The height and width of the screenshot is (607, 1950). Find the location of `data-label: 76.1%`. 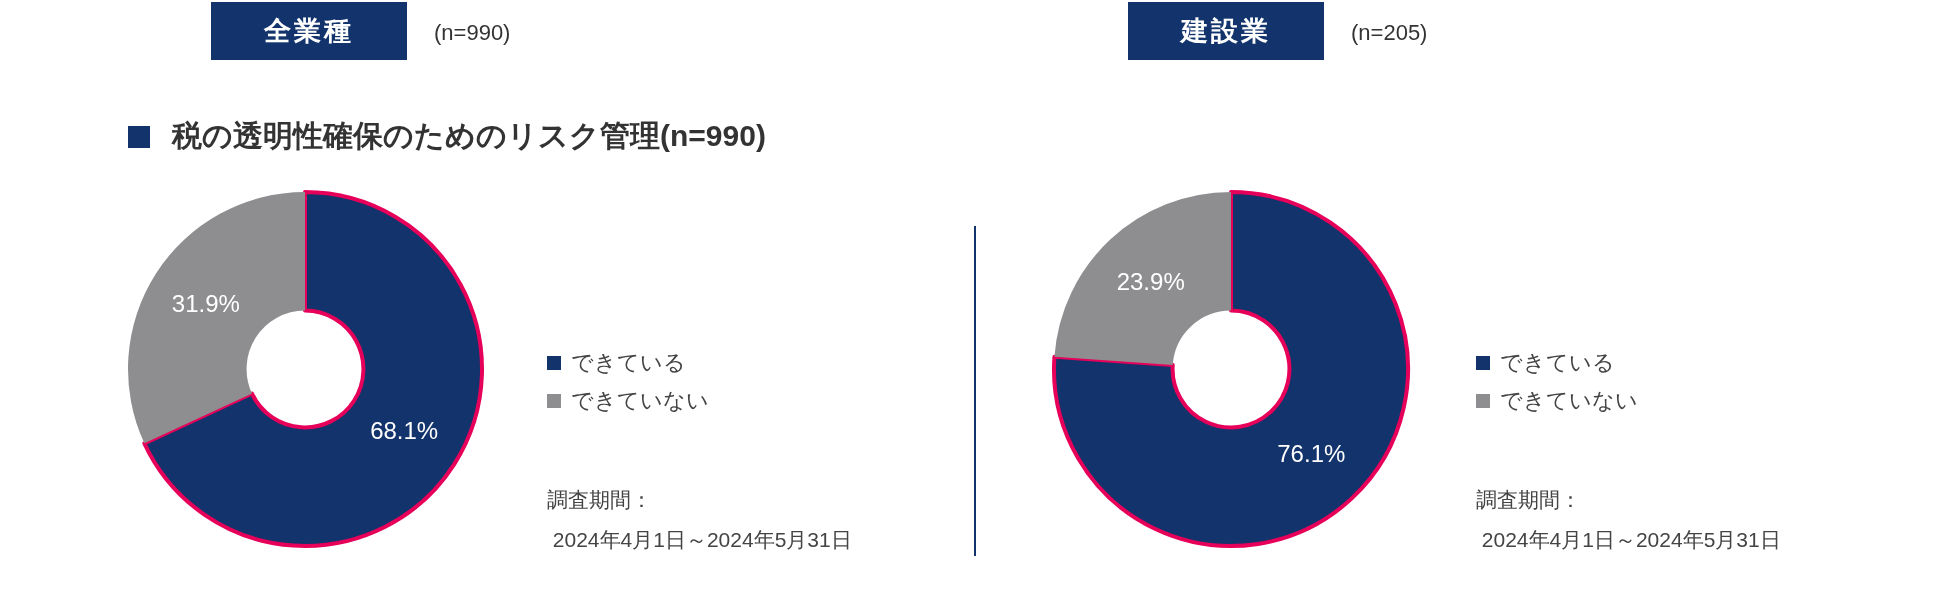

data-label: 76.1% is located at coordinates (1311, 453).